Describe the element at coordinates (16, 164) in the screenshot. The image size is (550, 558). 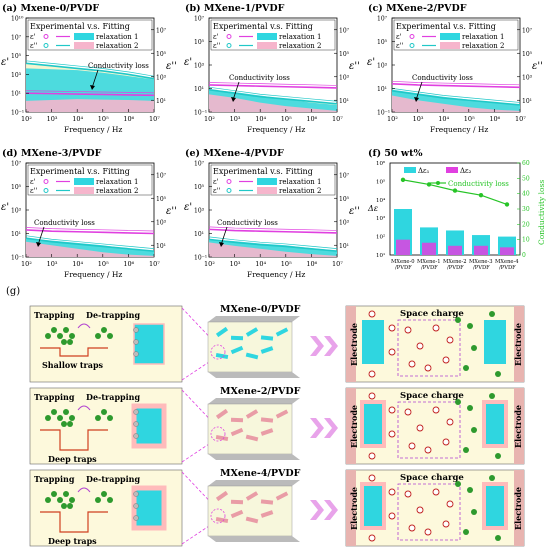
I see `y-tick-label: 10⁷` at that location.